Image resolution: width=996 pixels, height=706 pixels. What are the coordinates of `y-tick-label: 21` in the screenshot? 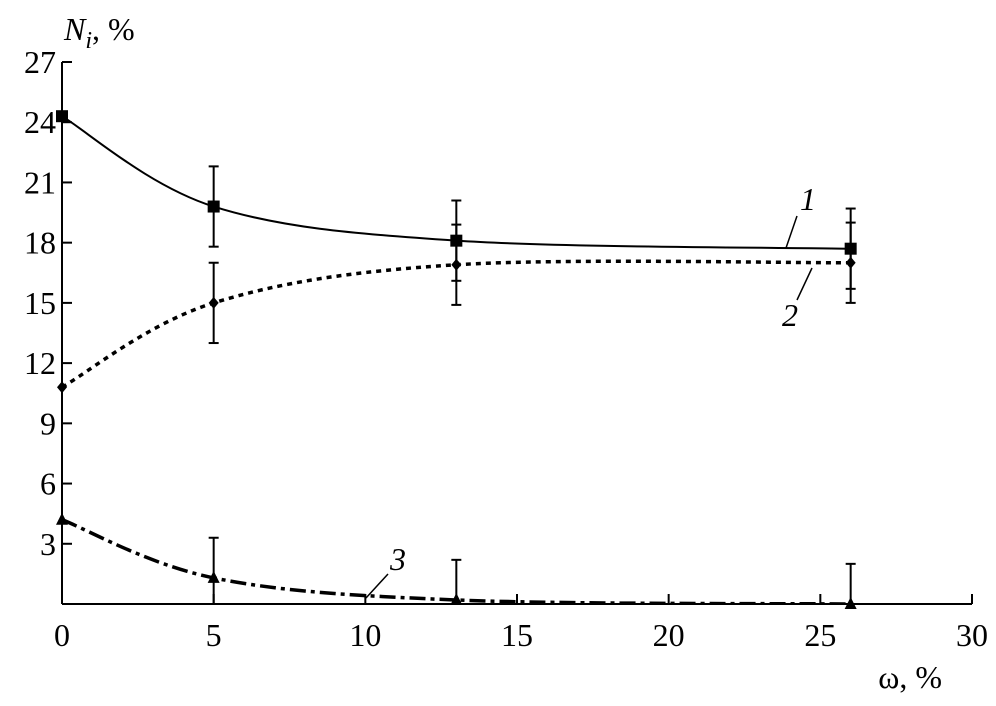 It's located at (40, 182).